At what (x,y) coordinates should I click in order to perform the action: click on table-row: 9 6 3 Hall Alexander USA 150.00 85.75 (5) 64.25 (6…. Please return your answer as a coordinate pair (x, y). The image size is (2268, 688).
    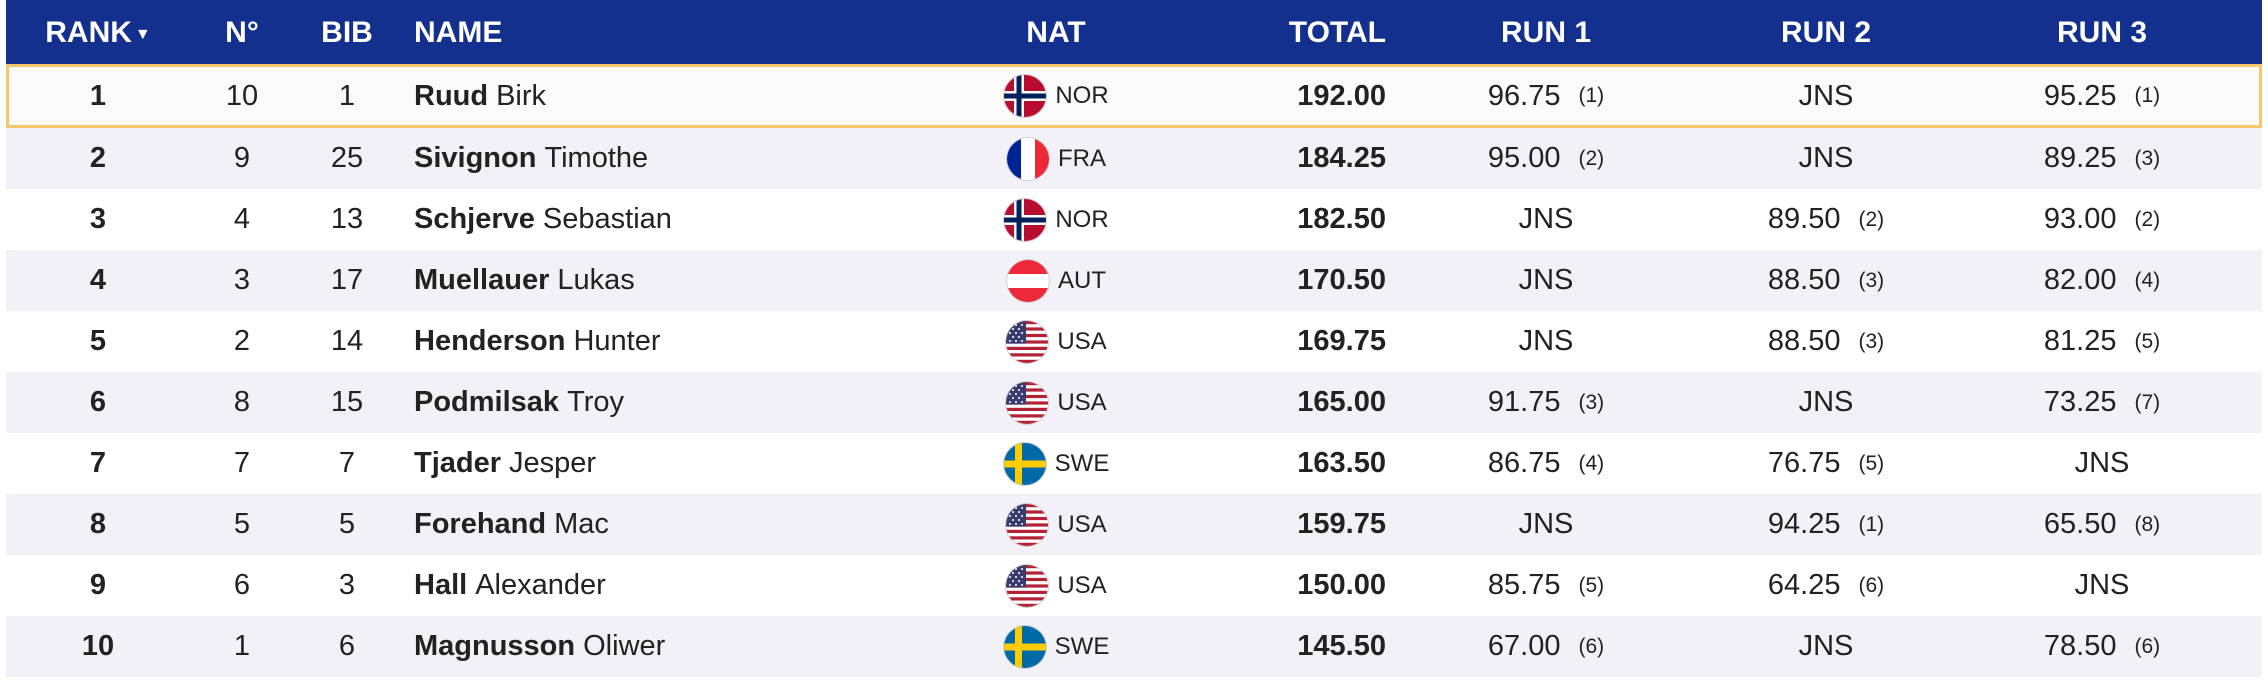
    Looking at the image, I should click on (1134, 585).